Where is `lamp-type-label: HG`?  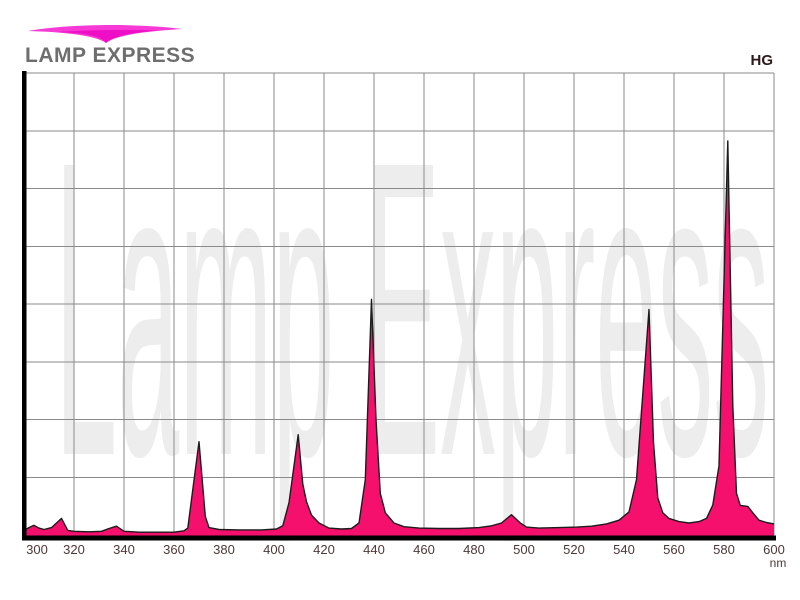
lamp-type-label: HG is located at coordinates (762, 60).